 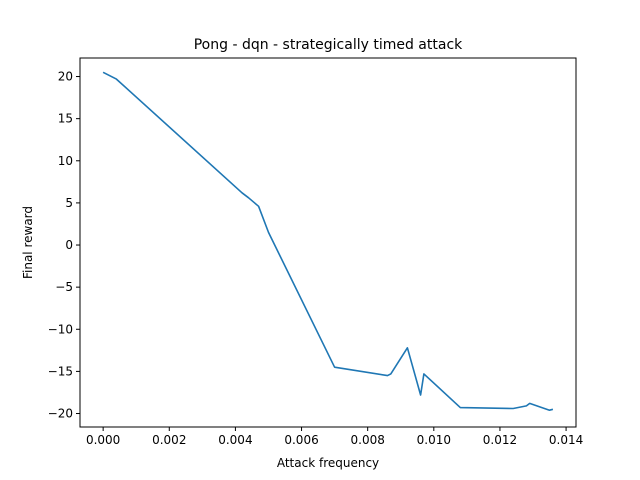 I want to click on x-tick-label: 0.006, so click(x=301, y=440).